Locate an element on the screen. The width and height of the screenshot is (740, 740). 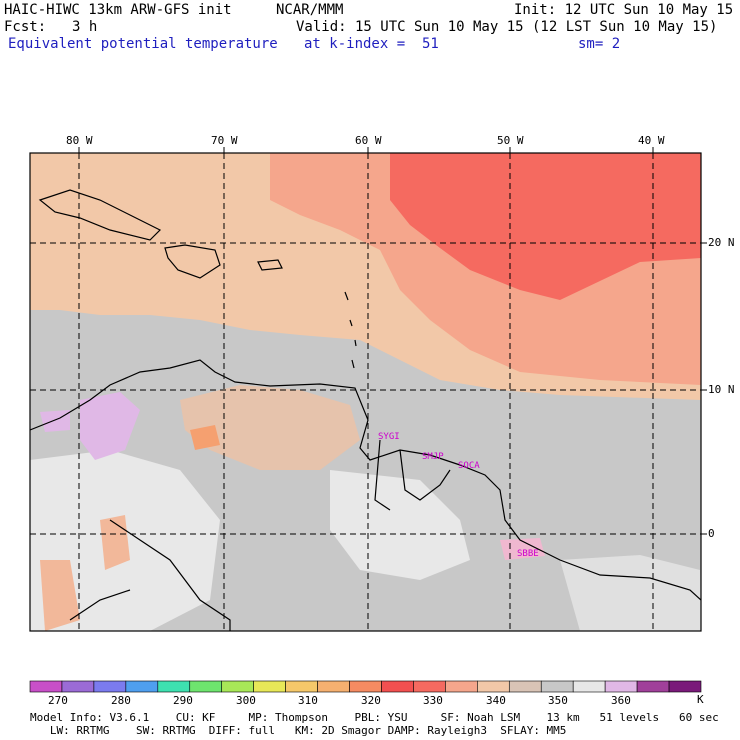
lon-label-70w: 70 W is located at coordinates (224, 140).